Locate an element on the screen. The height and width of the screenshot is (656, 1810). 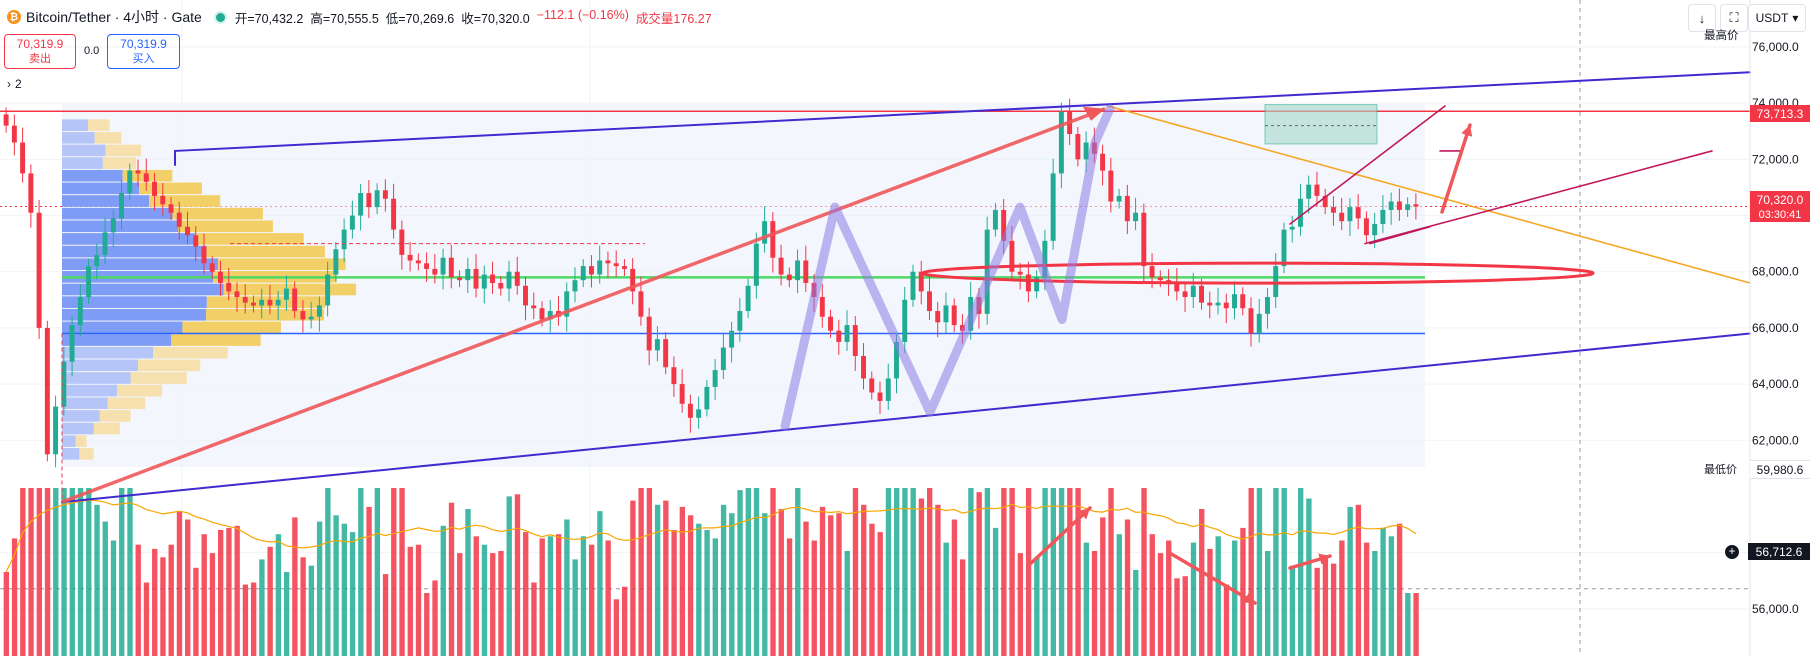
sell-button: 70,319.9 卖出 is located at coordinates (40, 51).